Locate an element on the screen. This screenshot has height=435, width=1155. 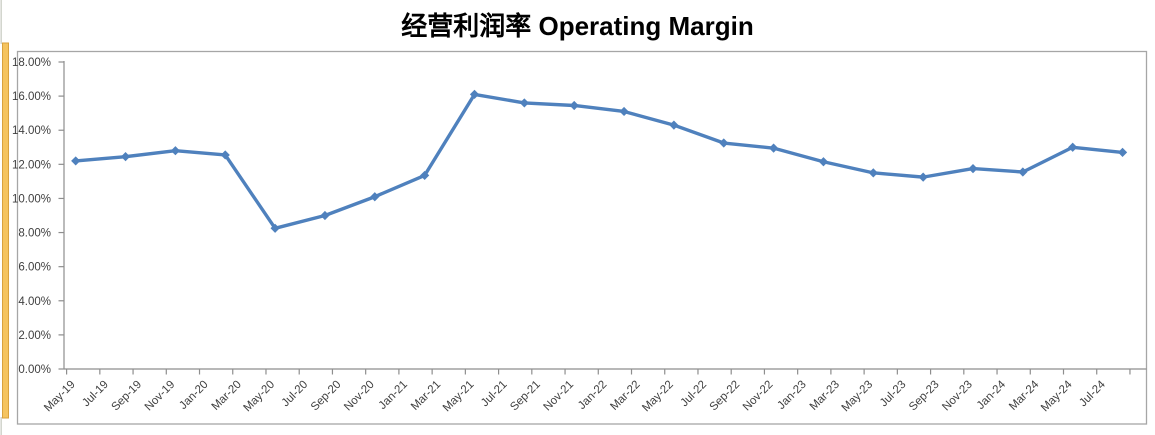
y-tick-label: 0.00% is located at coordinates (34, 370).